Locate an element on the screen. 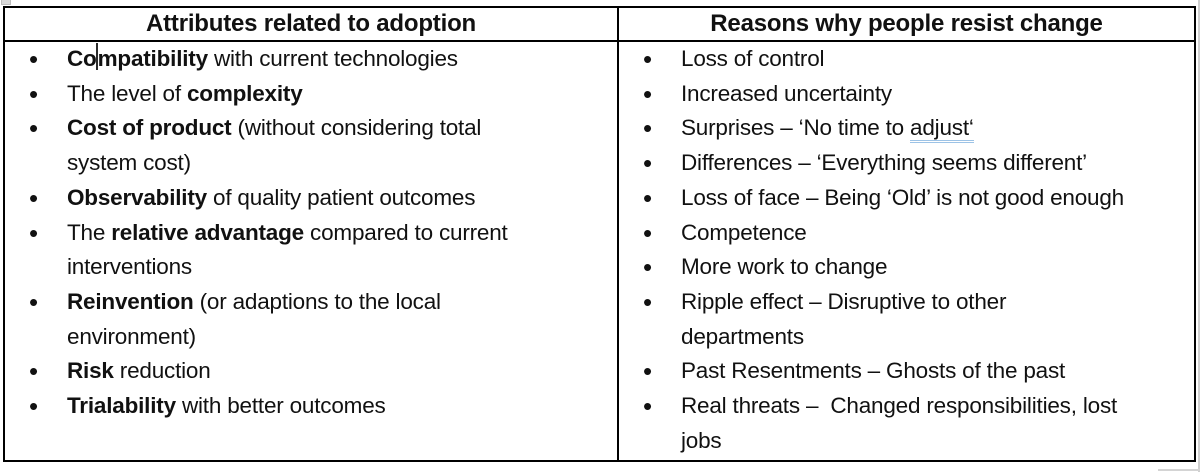  text-run: with current technologies is located at coordinates (332, 58).